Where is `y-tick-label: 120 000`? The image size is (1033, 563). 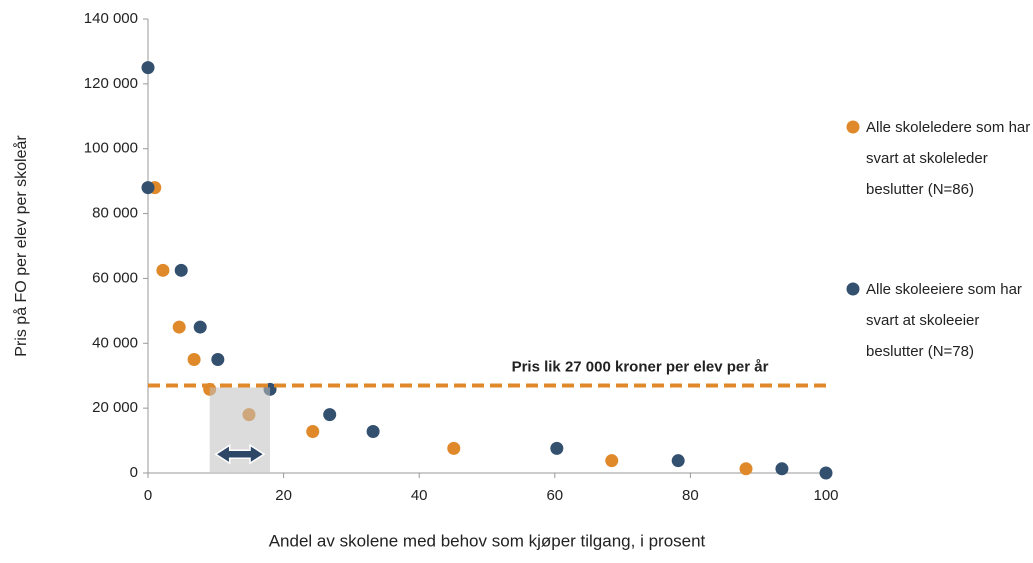
y-tick-label: 120 000 is located at coordinates (111, 83).